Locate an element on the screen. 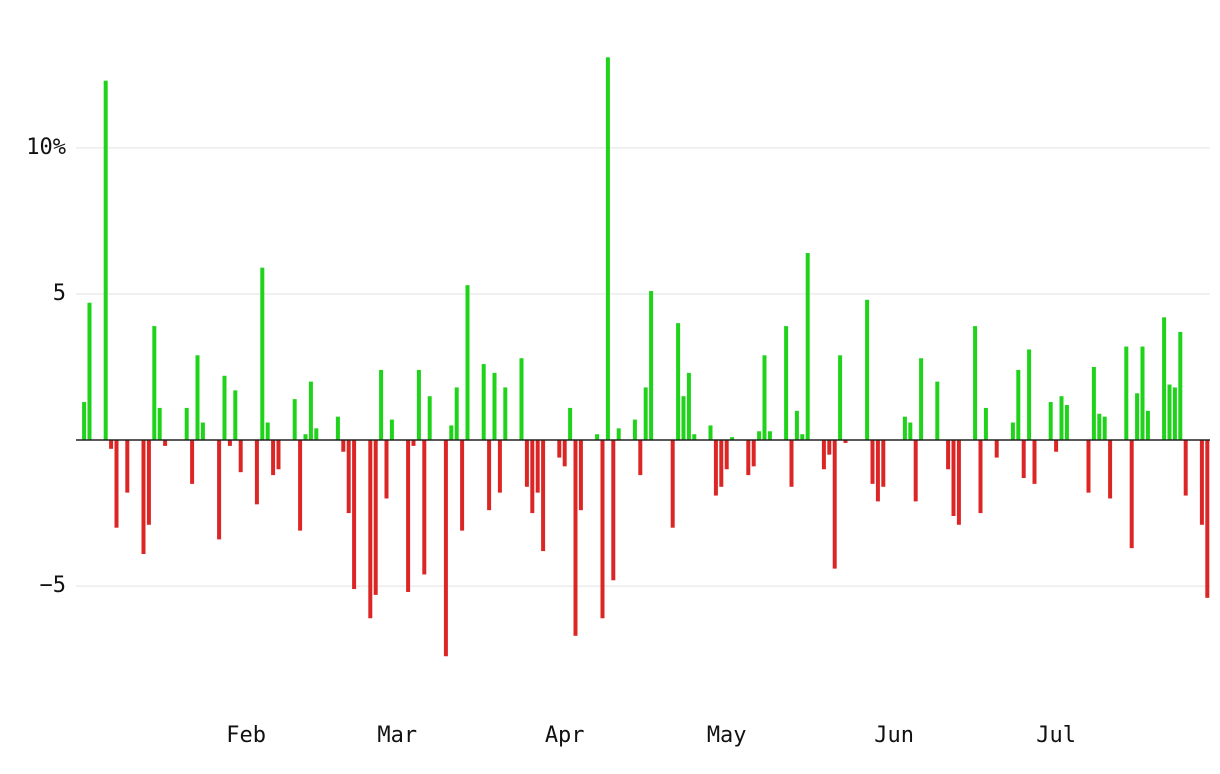  x-tick-label: May is located at coordinates (727, 735).